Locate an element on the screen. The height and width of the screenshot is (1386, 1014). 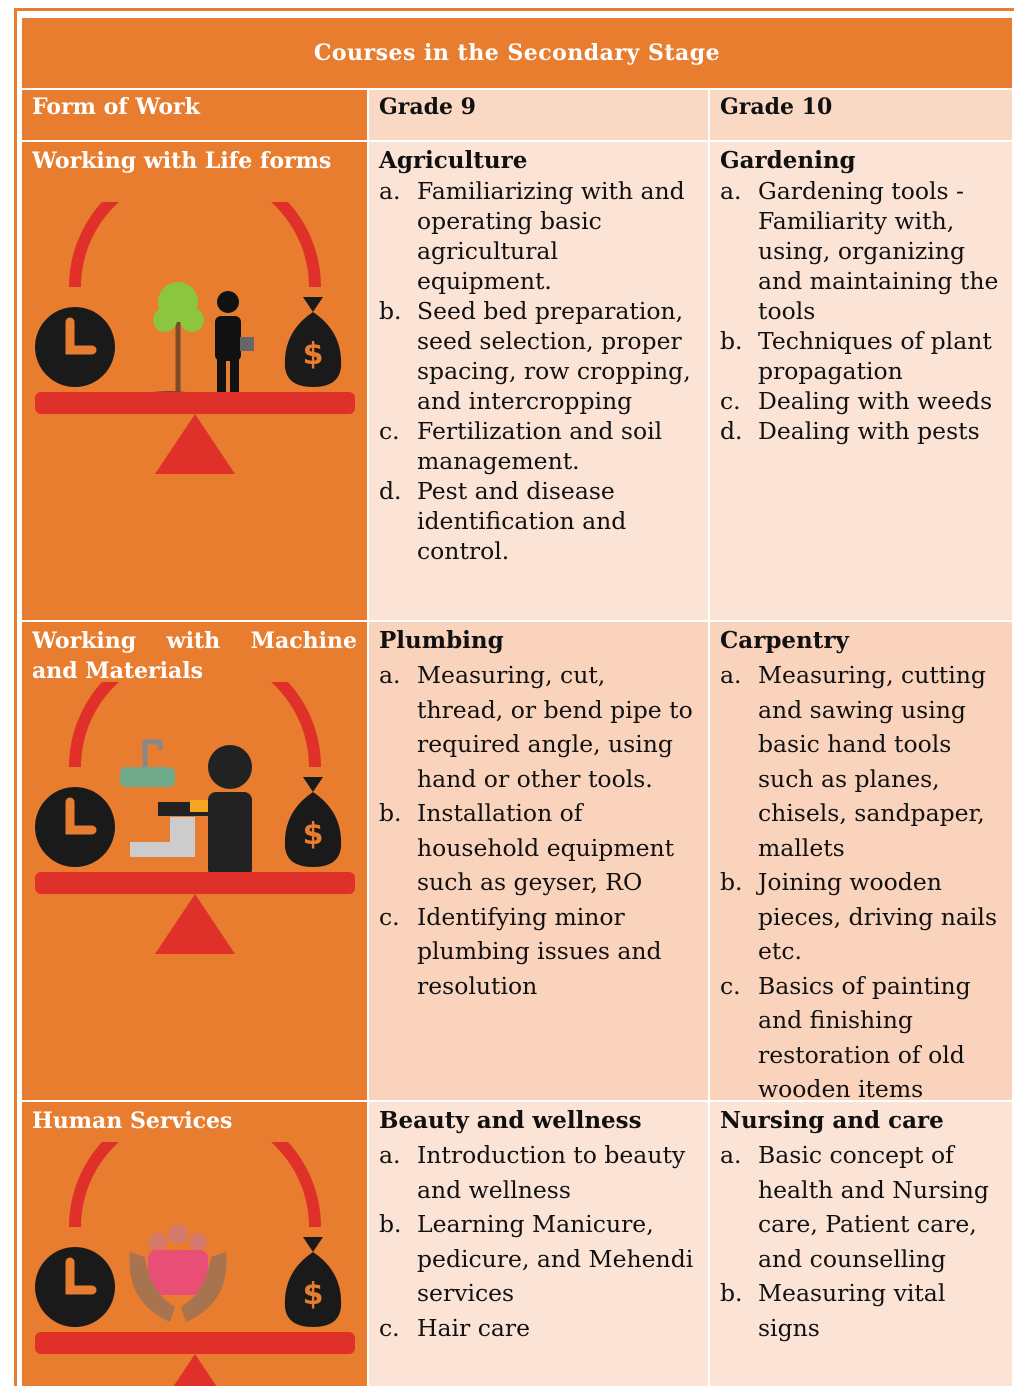
form-label: Working with Machine and Materials is located at coordinates (194, 656).